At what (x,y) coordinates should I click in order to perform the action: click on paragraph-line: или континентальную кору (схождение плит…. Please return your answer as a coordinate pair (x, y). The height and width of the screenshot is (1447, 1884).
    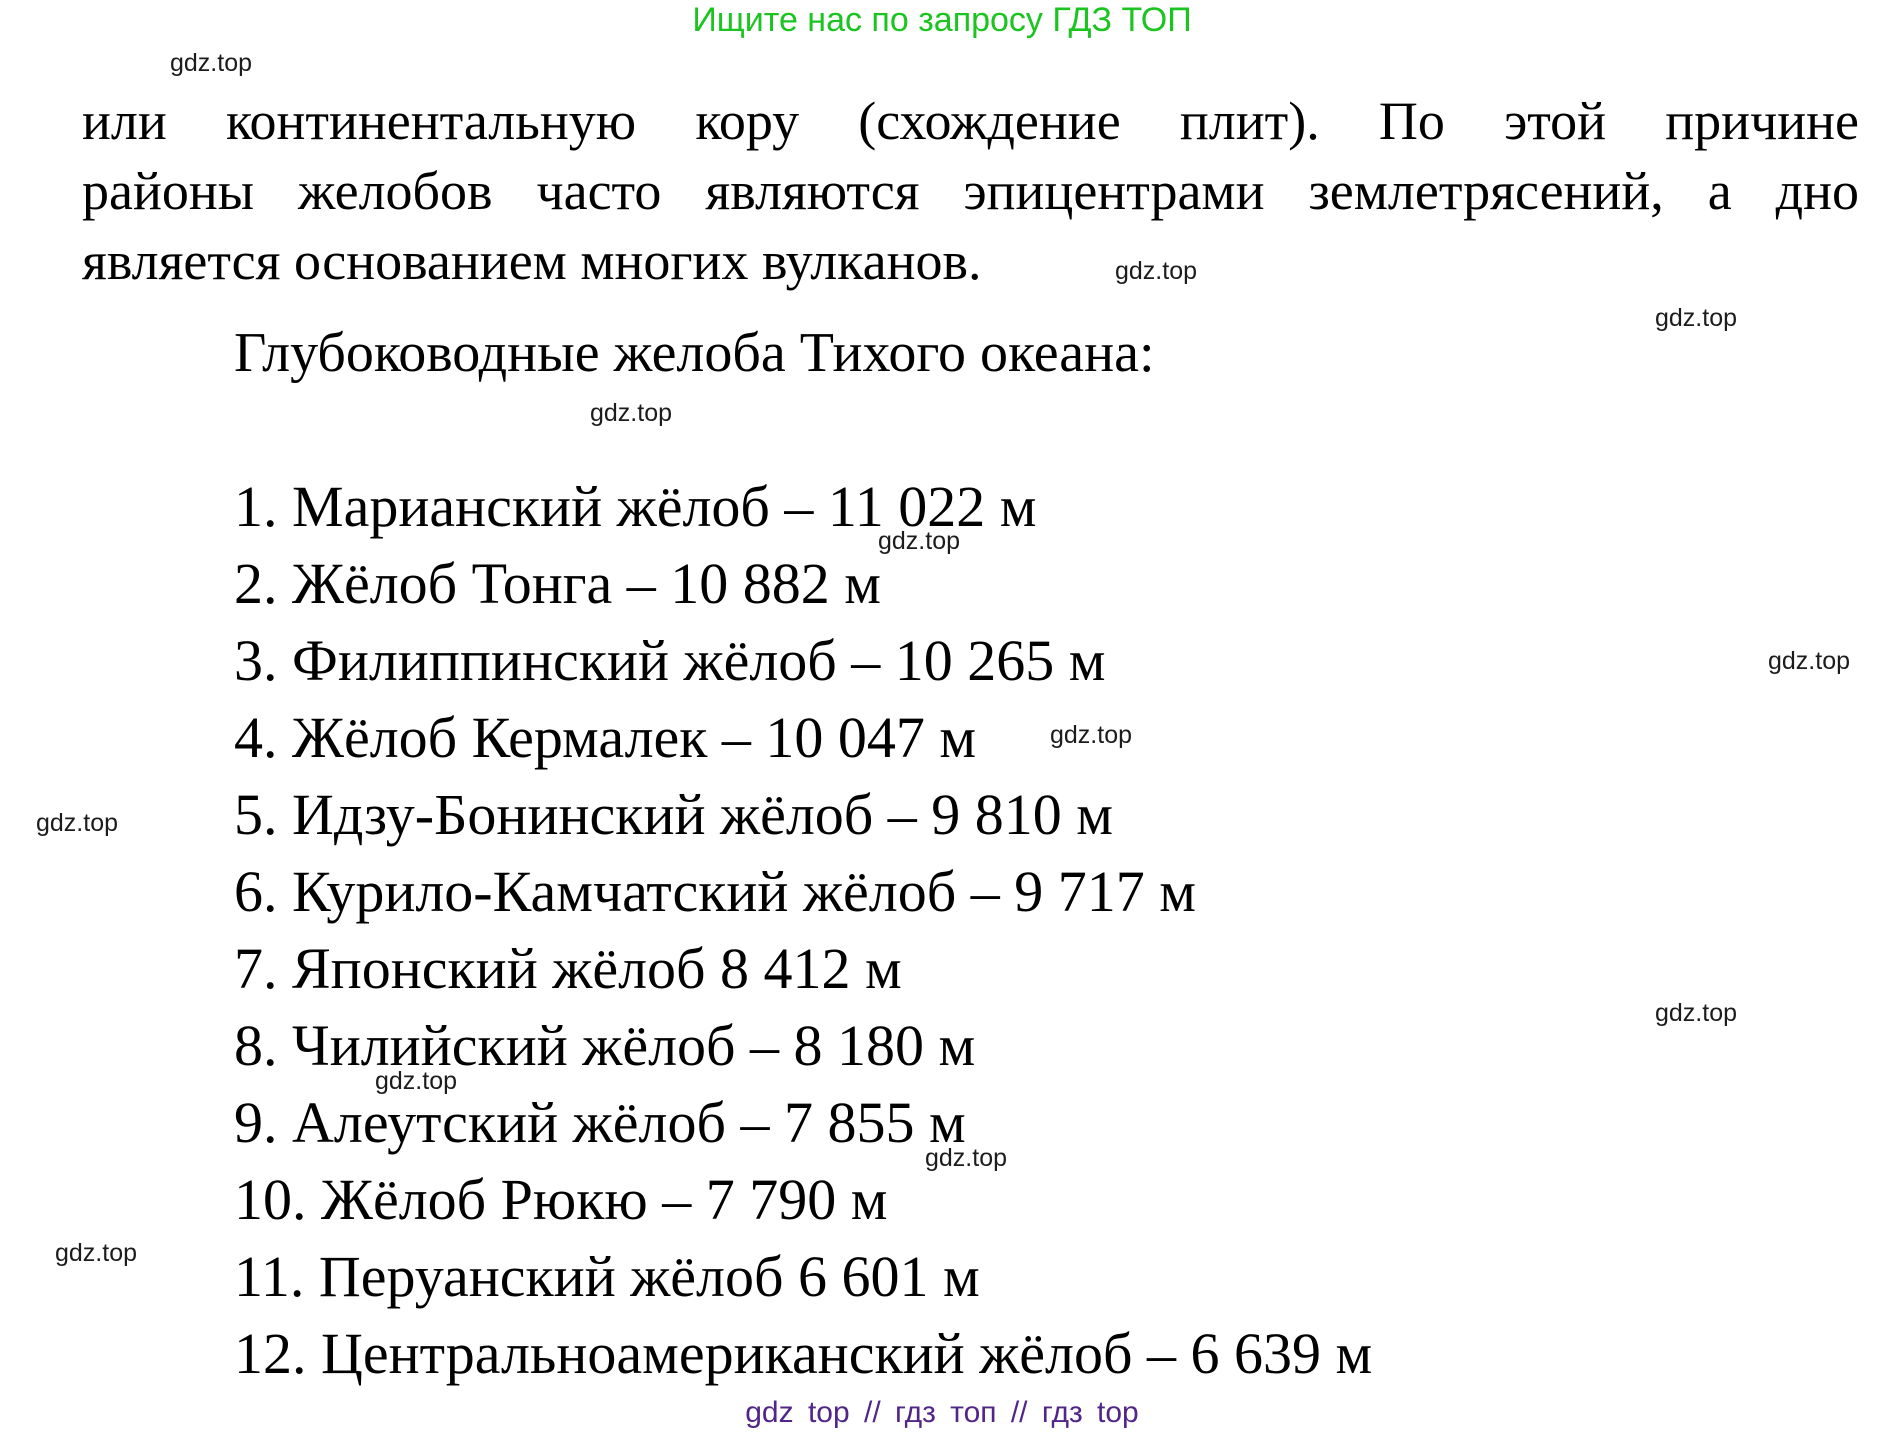
    Looking at the image, I should click on (970, 121).